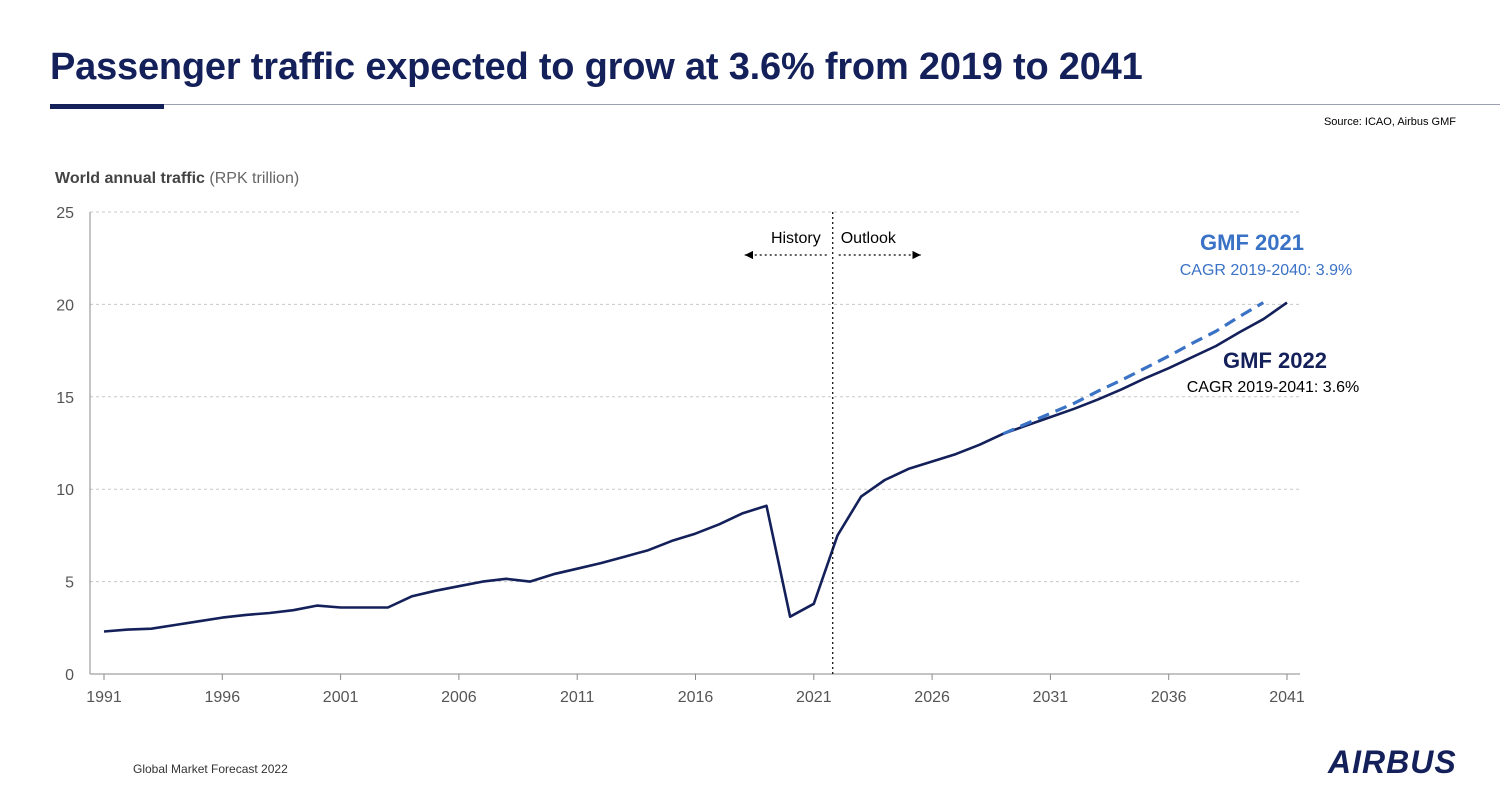 This screenshot has width=1500, height=801. What do you see at coordinates (577, 697) in the screenshot?
I see `x-tick-label-2011: 2011` at bounding box center [577, 697].